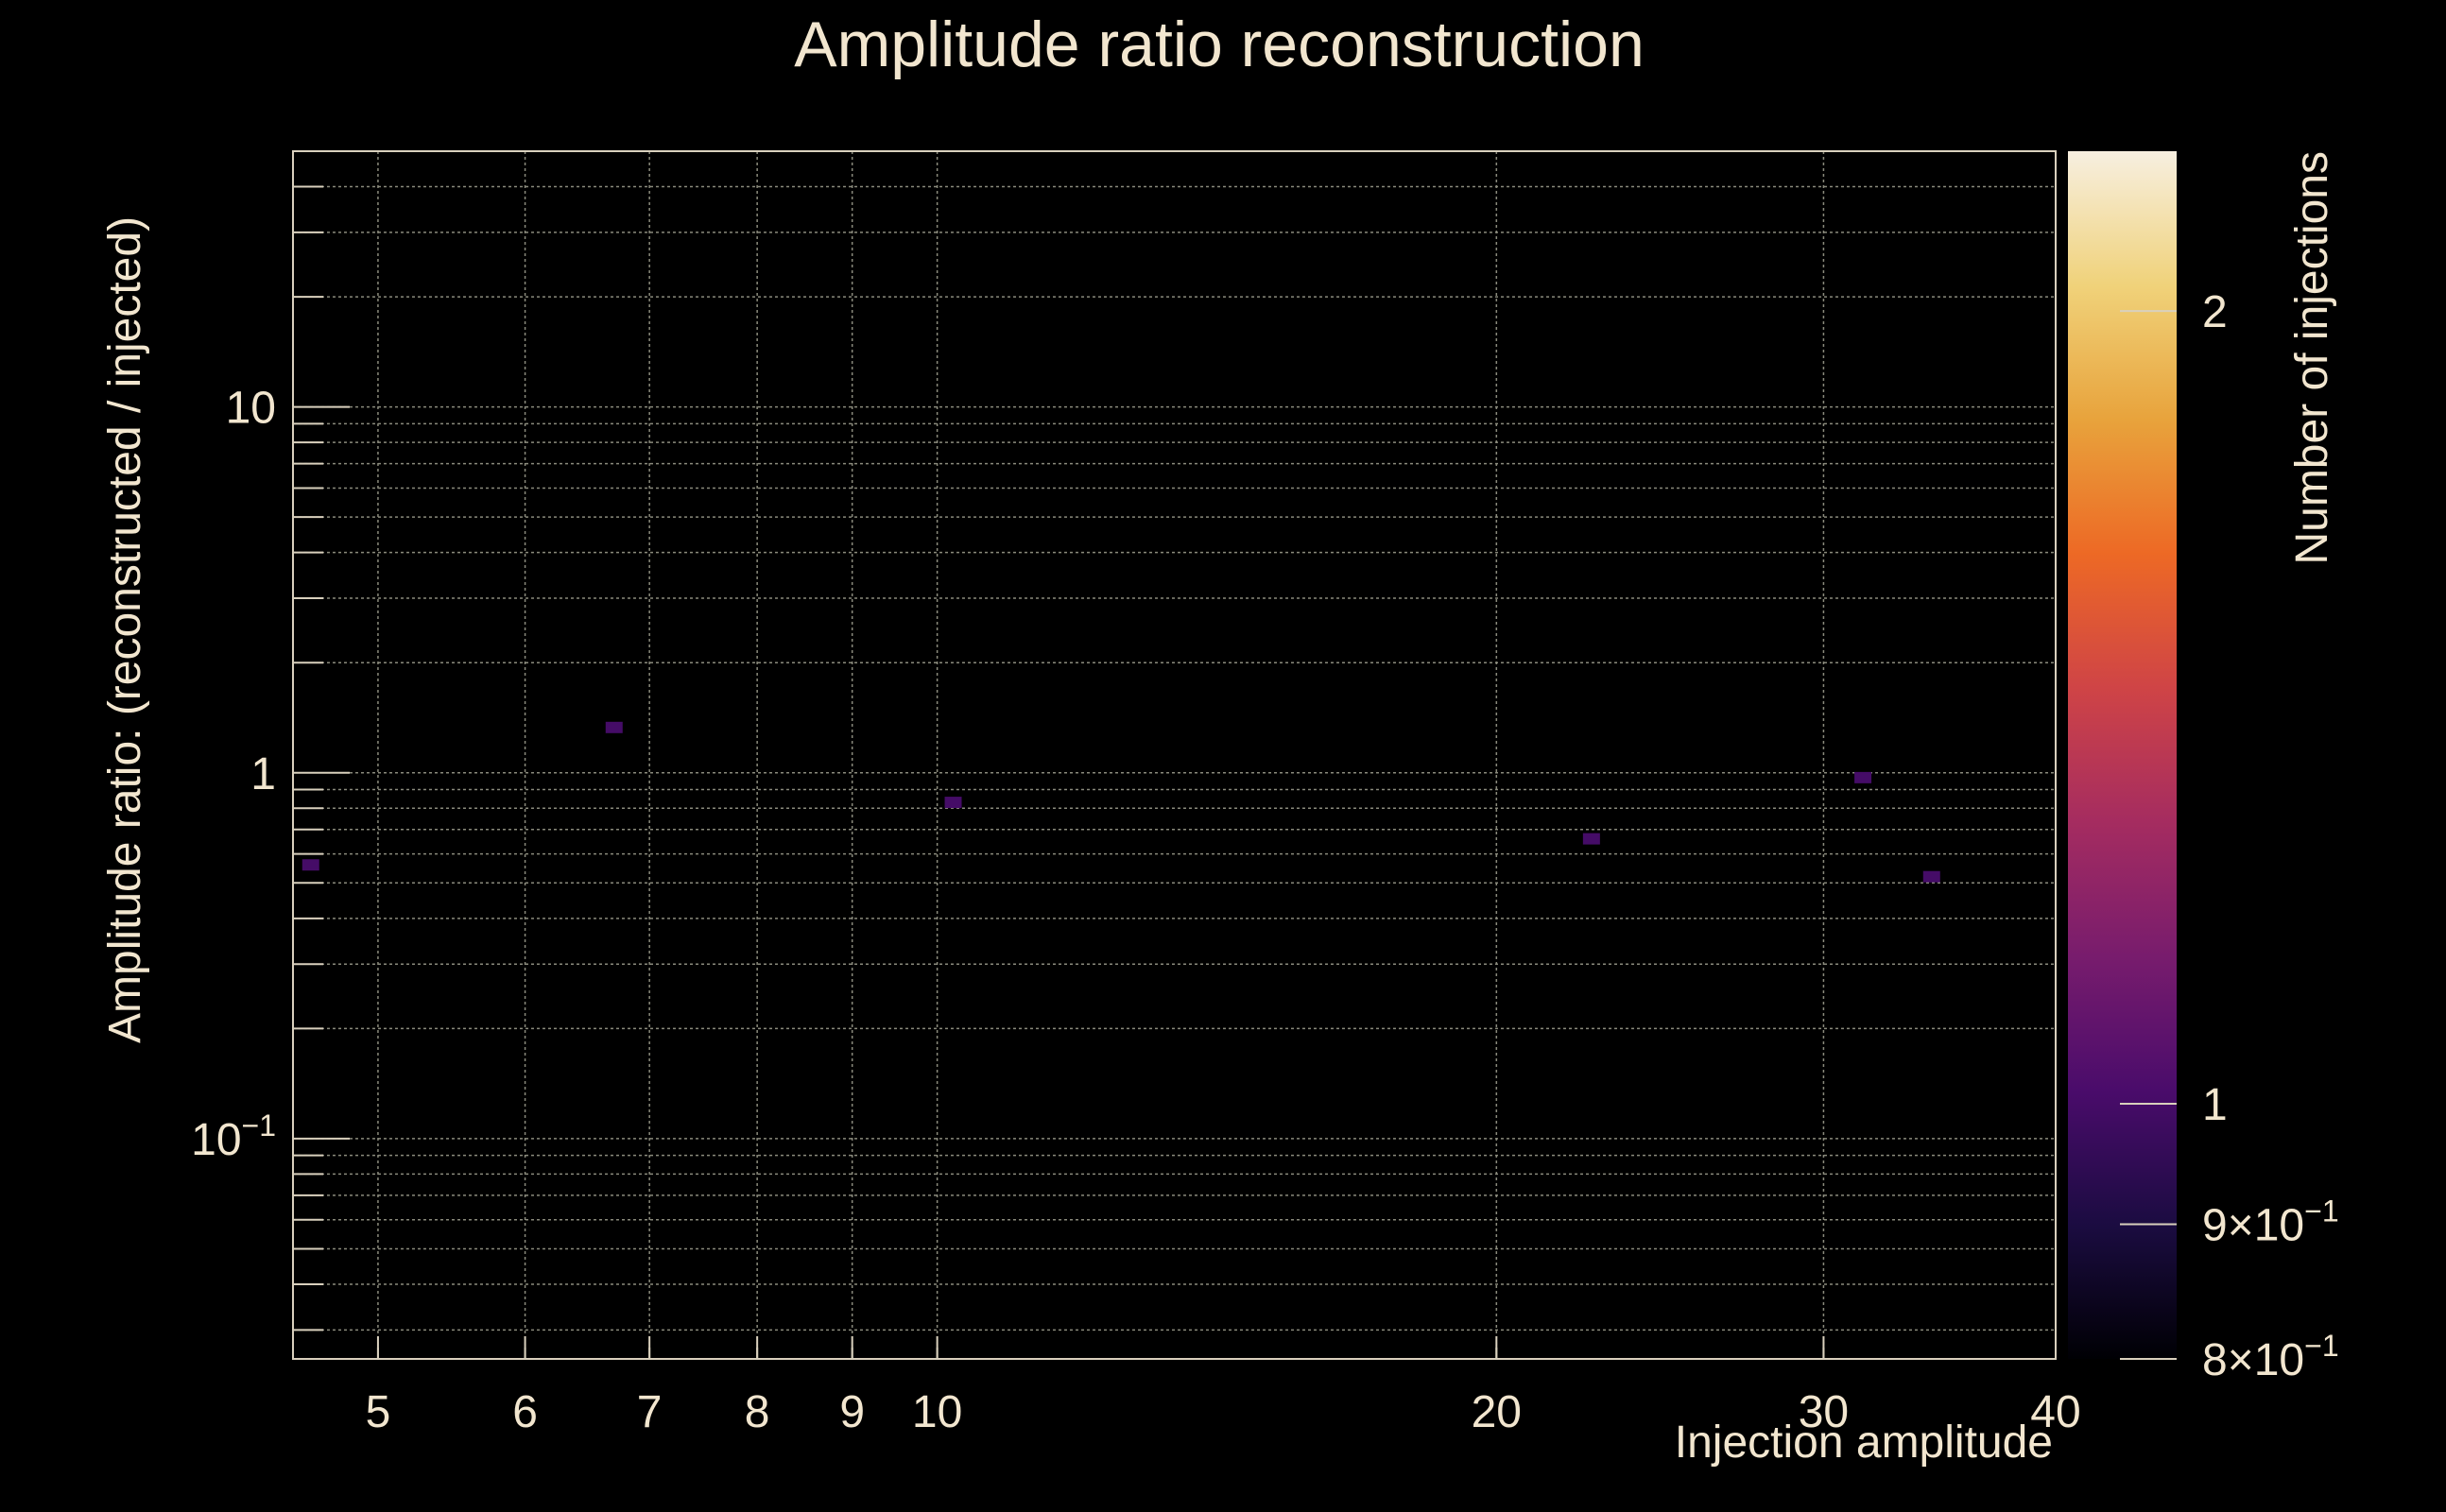  Describe the element at coordinates (1864, 1443) in the screenshot. I see `x-axis-label: Injection amplitude` at that location.